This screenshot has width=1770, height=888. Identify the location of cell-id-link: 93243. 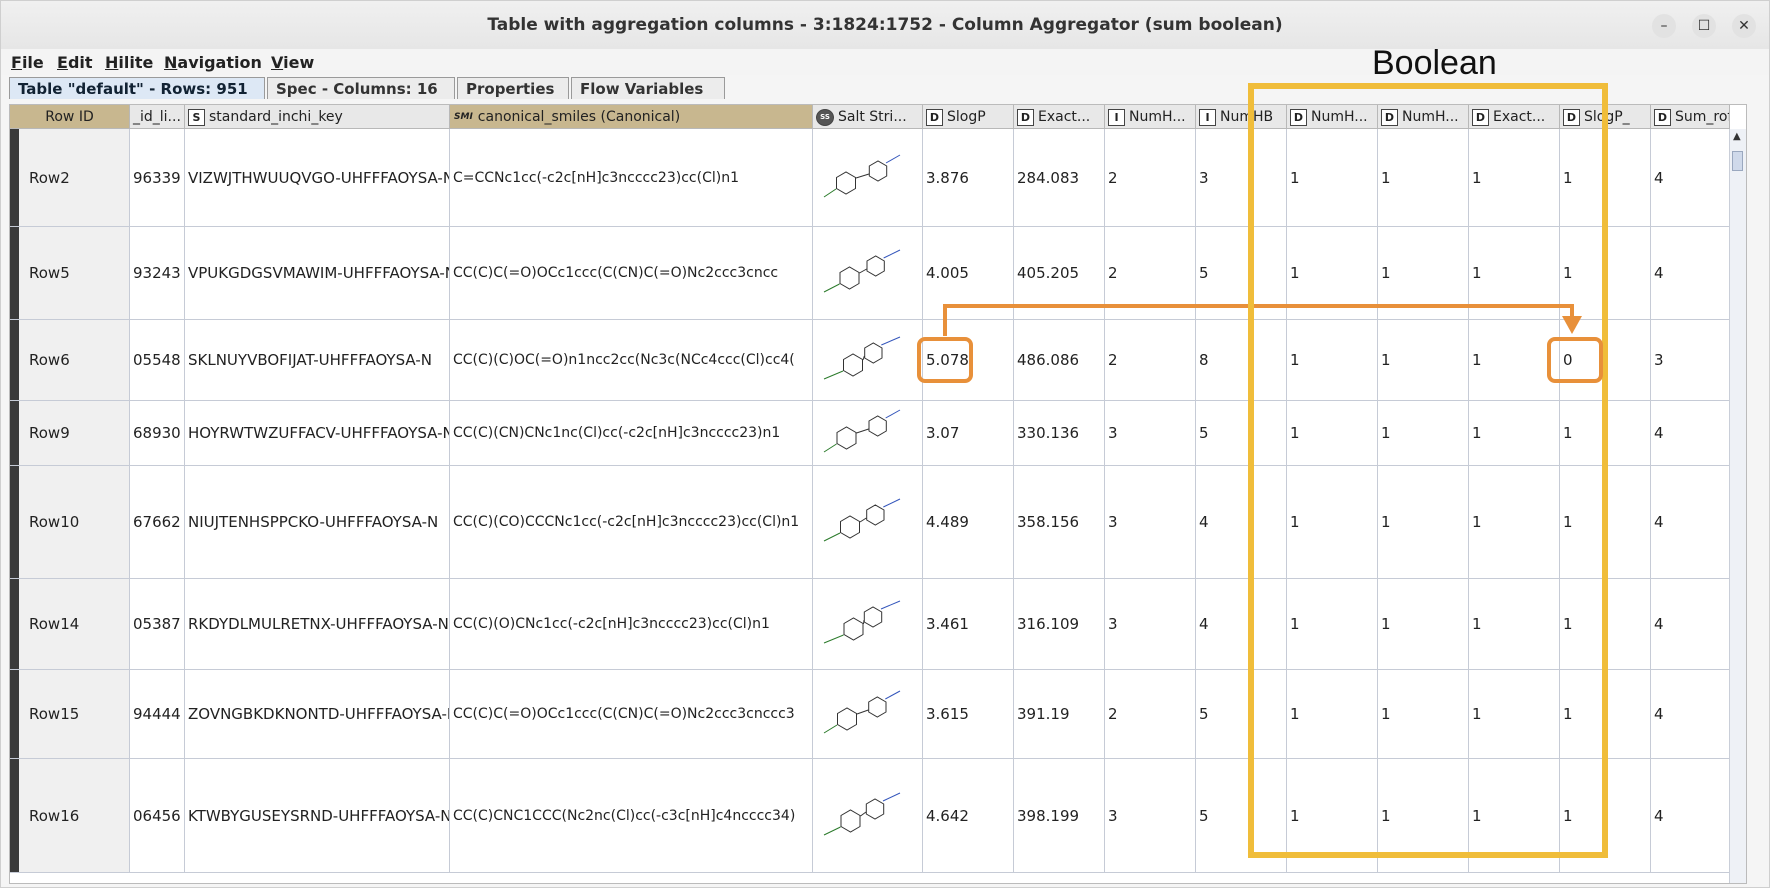
(157, 273).